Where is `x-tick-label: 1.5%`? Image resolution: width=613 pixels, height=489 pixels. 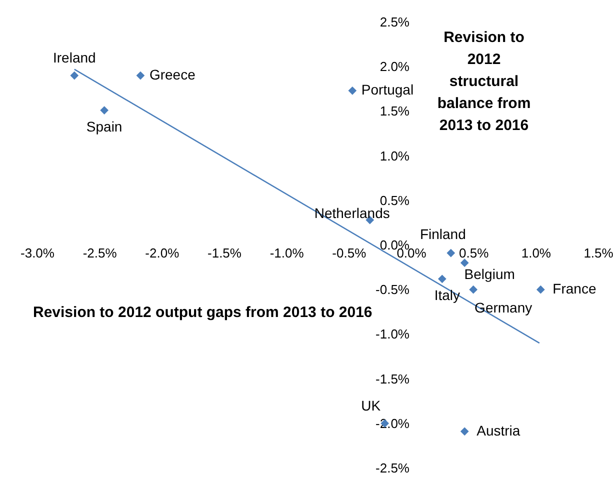
x-tick-label: 1.5% is located at coordinates (598, 253).